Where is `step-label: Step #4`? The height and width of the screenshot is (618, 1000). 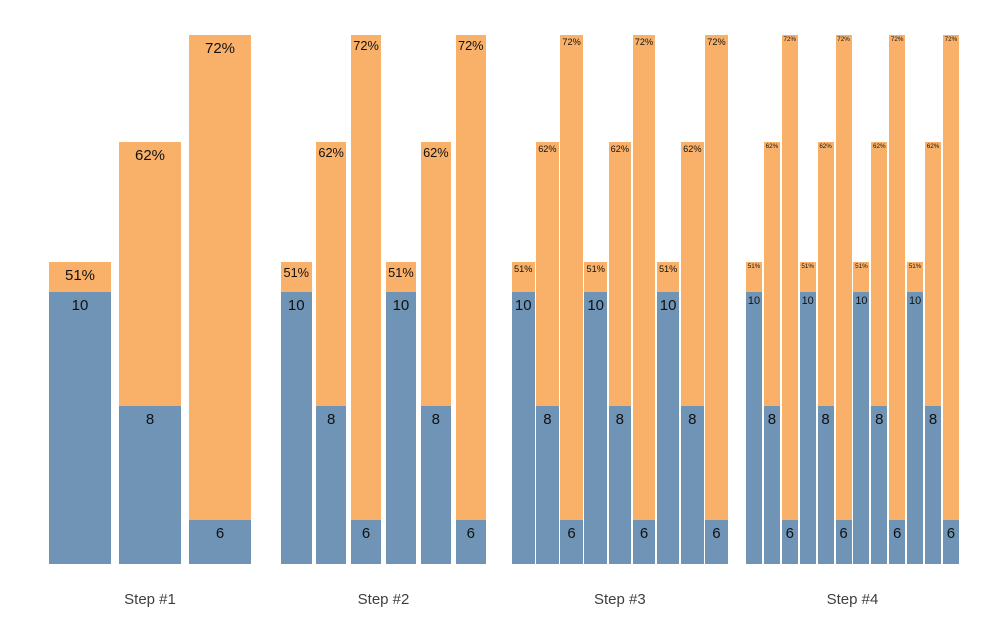
step-label: Step #4 is located at coordinates (852, 599).